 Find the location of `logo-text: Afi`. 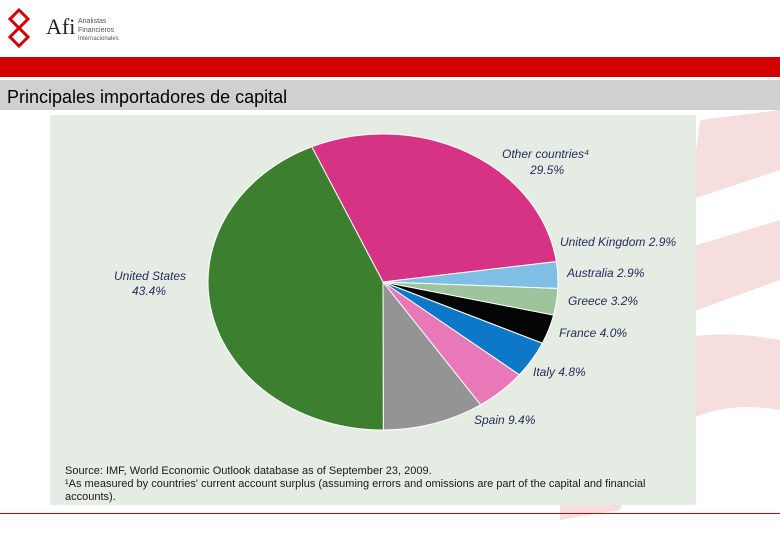

logo-text: Afi is located at coordinates (61, 26).